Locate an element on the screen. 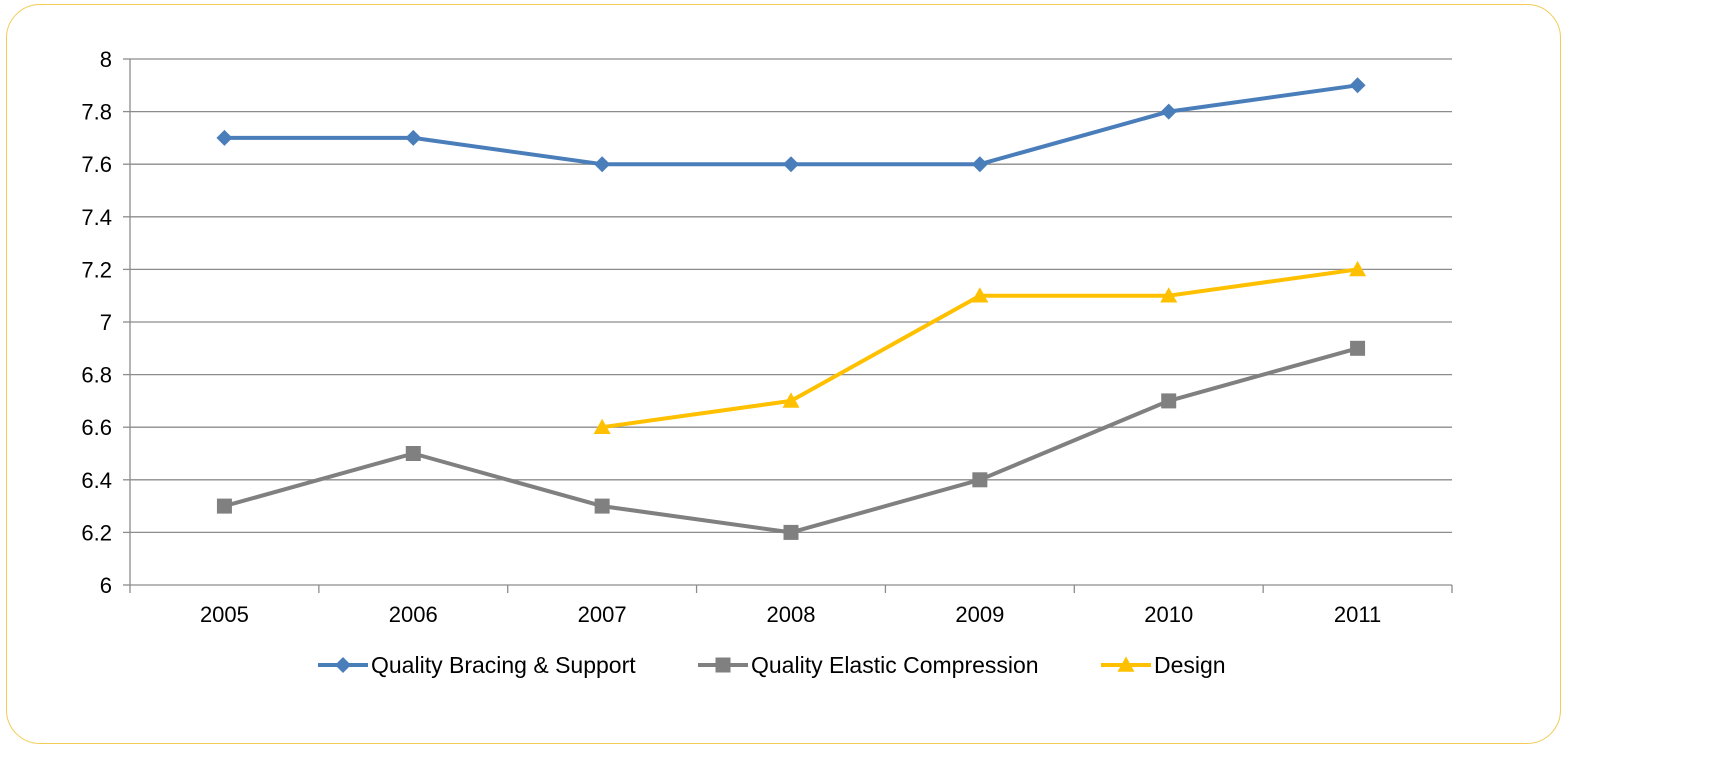 This screenshot has width=1723, height=775. y-tick-label: 6 is located at coordinates (106, 585).